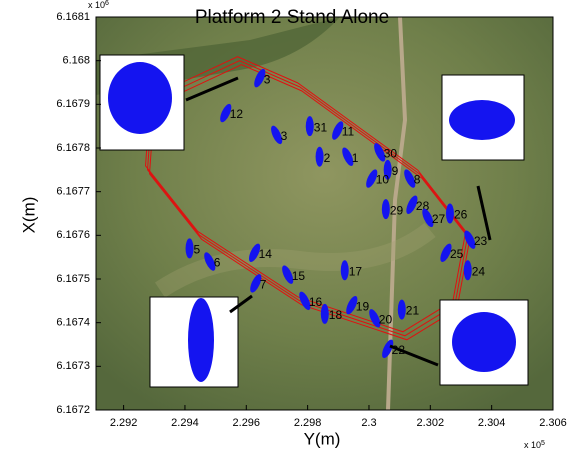 Image resolution: width=579 pixels, height=465 pixels. Describe the element at coordinates (413, 311) in the screenshot. I see `point-label: 21` at that location.